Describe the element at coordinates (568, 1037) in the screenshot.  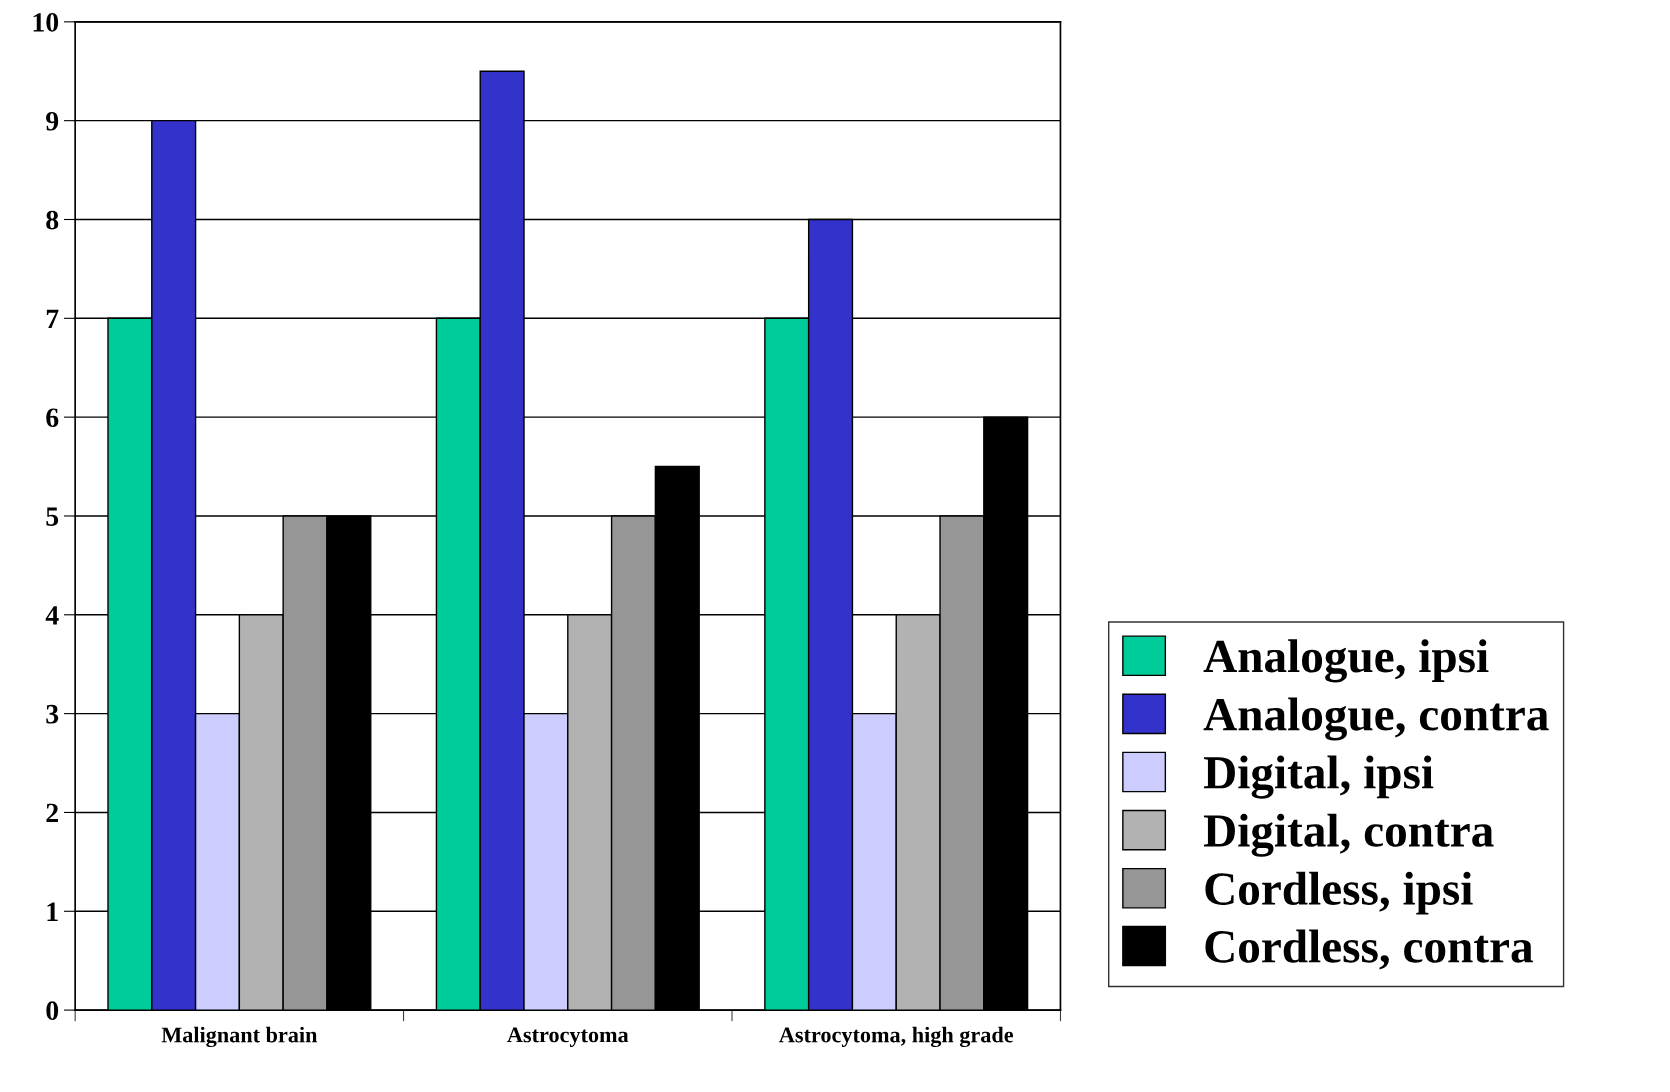
I see `x-tick-label: Astrocytoma` at that location.